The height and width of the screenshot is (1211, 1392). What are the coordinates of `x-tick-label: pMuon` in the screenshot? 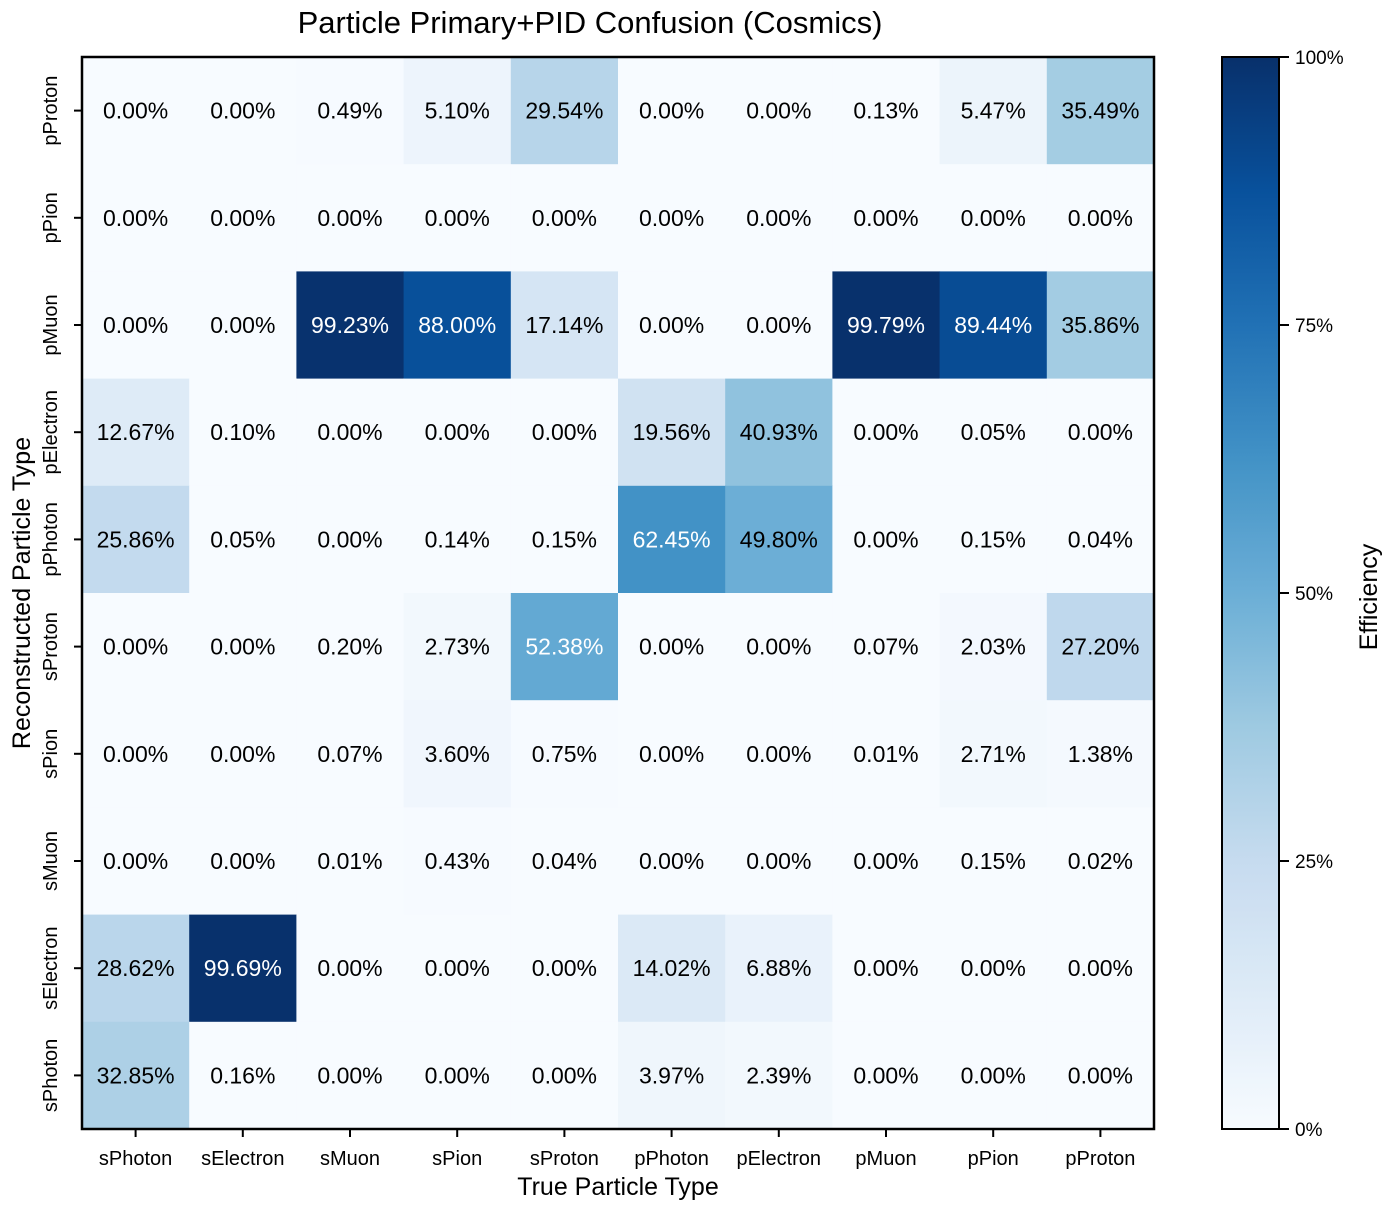 It's located at (885, 1159).